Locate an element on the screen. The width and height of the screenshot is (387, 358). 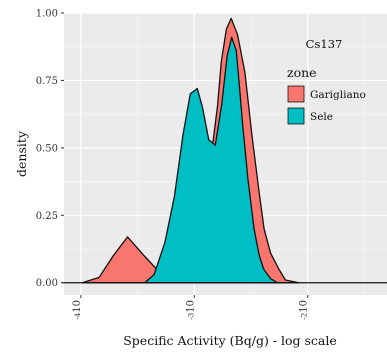
x-tick-label: -210 is located at coordinates (304, 310).